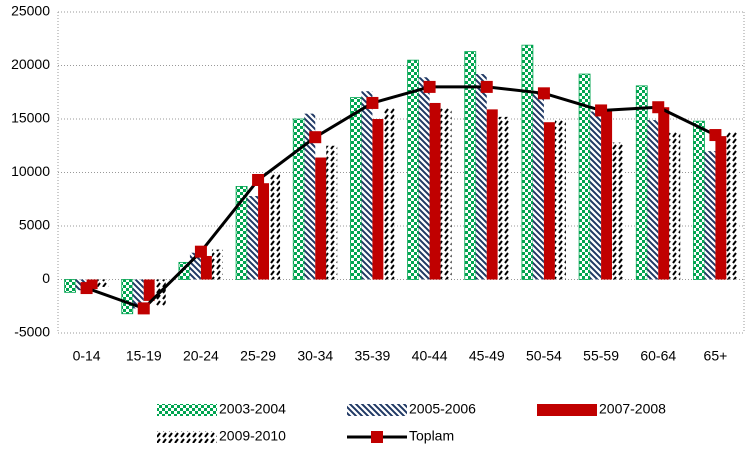 The height and width of the screenshot is (460, 746). I want to click on y-tick-label: -5000, so click(32, 332).